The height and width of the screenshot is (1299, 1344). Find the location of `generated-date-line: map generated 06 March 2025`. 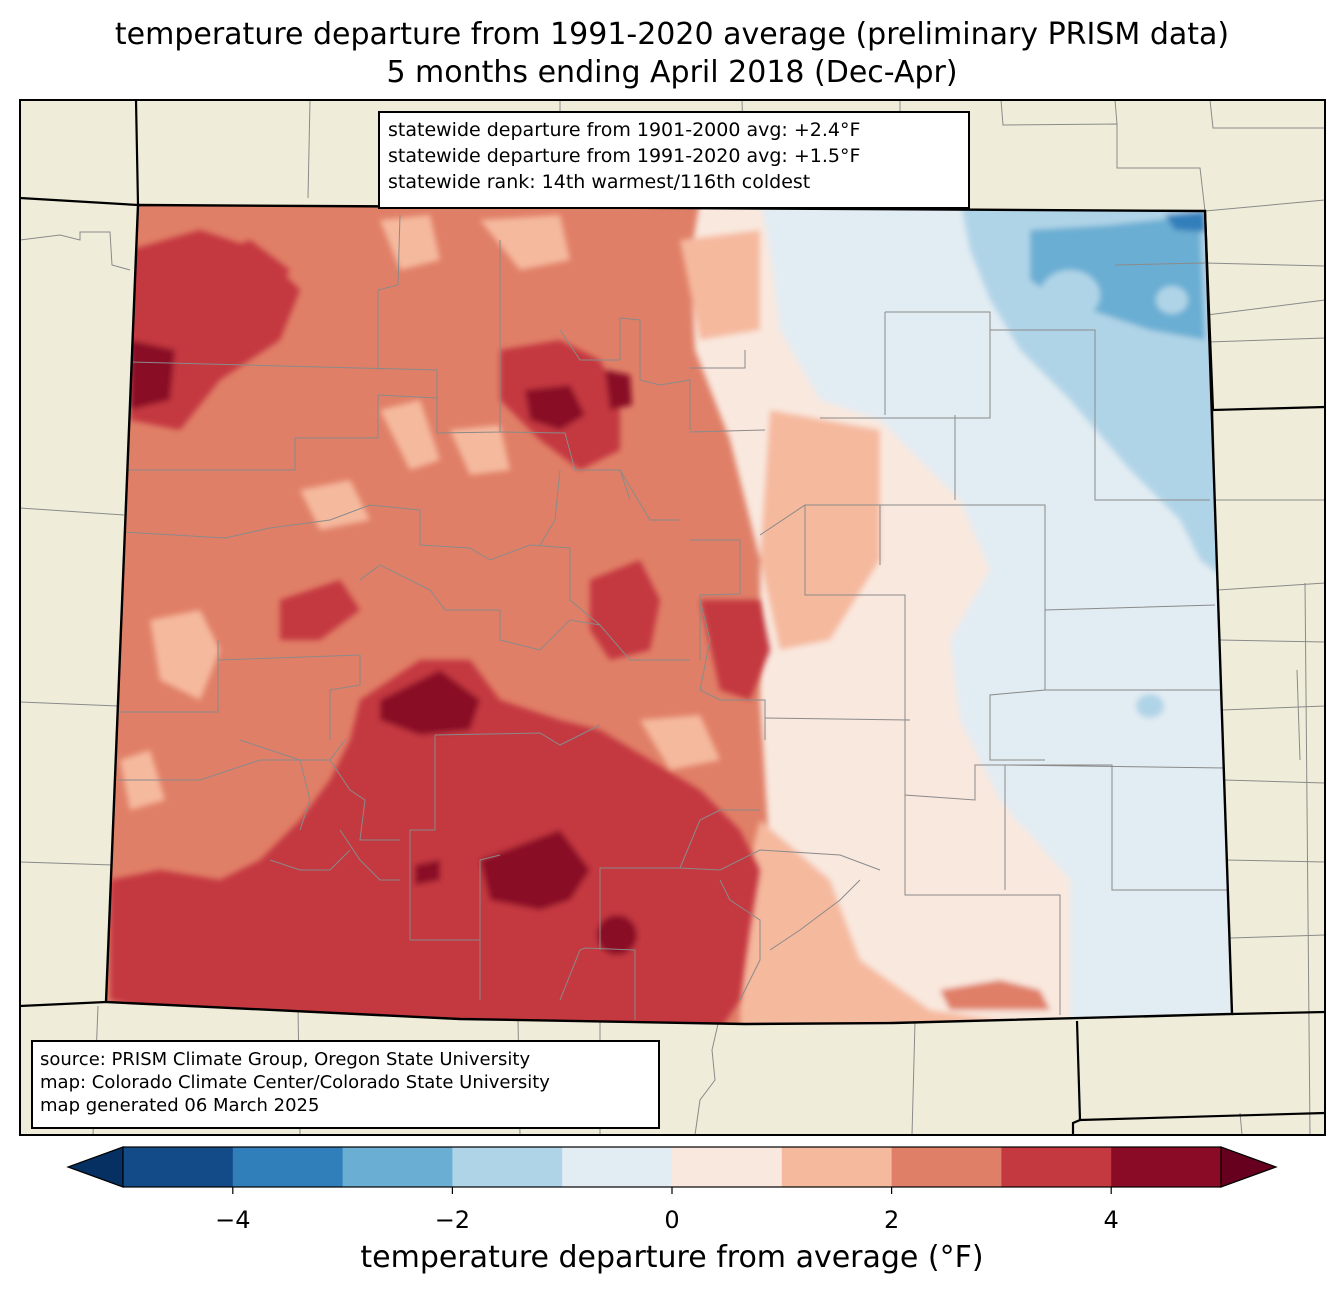

generated-date-line: map generated 06 March 2025 is located at coordinates (180, 1105).